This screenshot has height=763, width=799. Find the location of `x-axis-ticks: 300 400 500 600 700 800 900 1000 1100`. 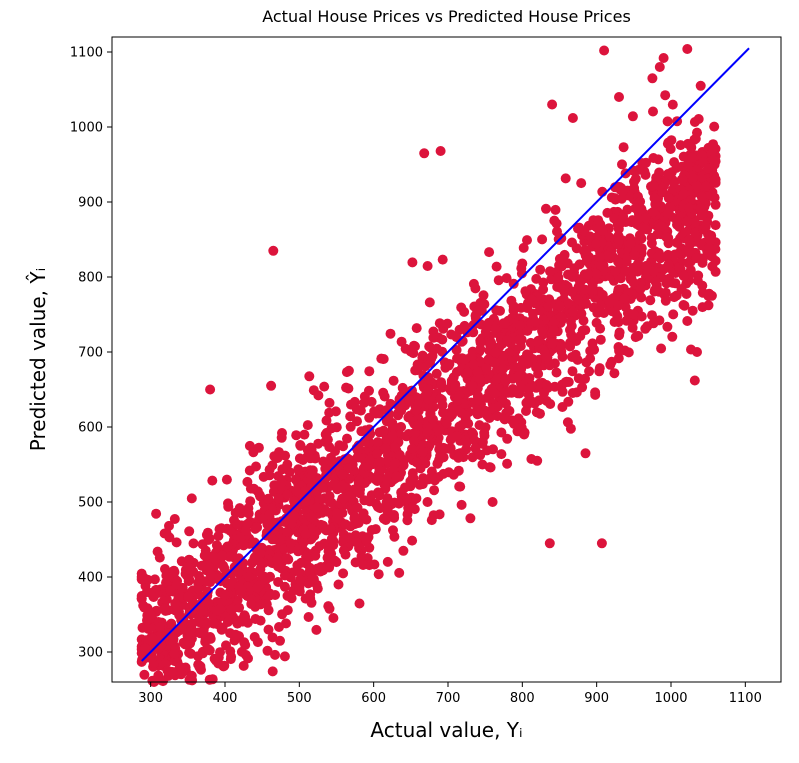

x-axis-ticks: 300 400 500 600 700 800 900 1000 1100 is located at coordinates (450, 694).